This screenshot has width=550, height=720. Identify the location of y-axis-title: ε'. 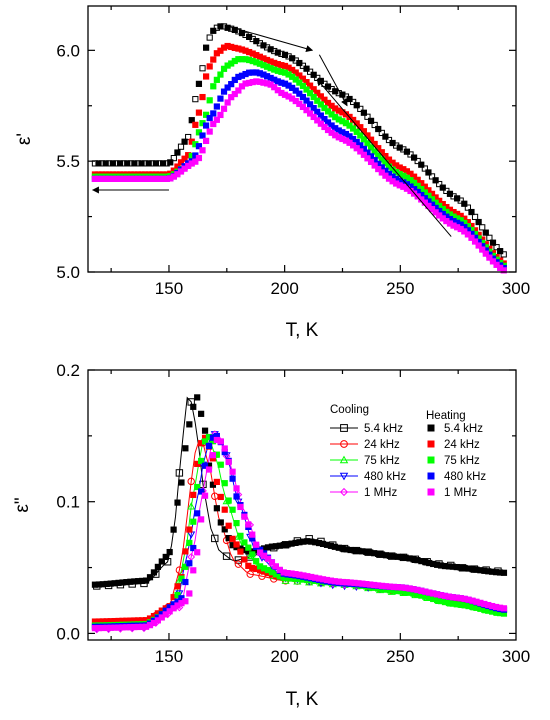
(24, 139).